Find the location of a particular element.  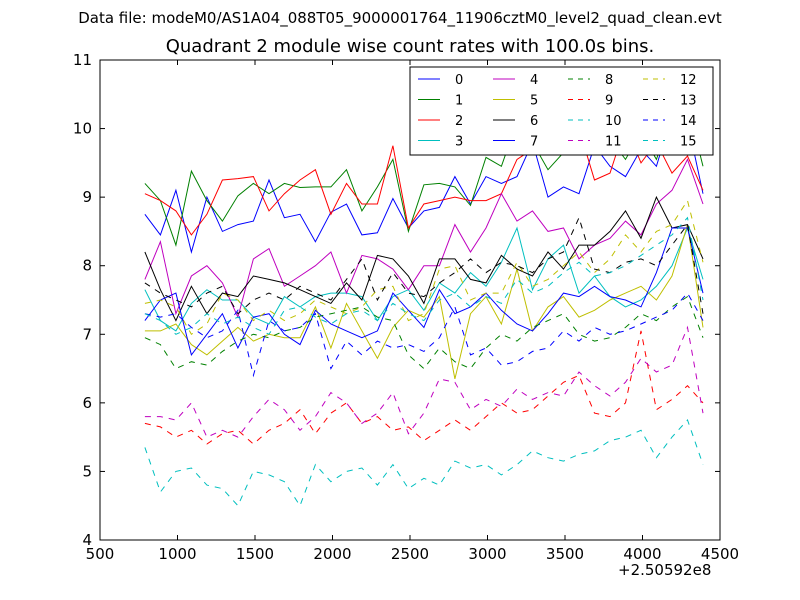

legend-label-8: 8 is located at coordinates (609, 80).